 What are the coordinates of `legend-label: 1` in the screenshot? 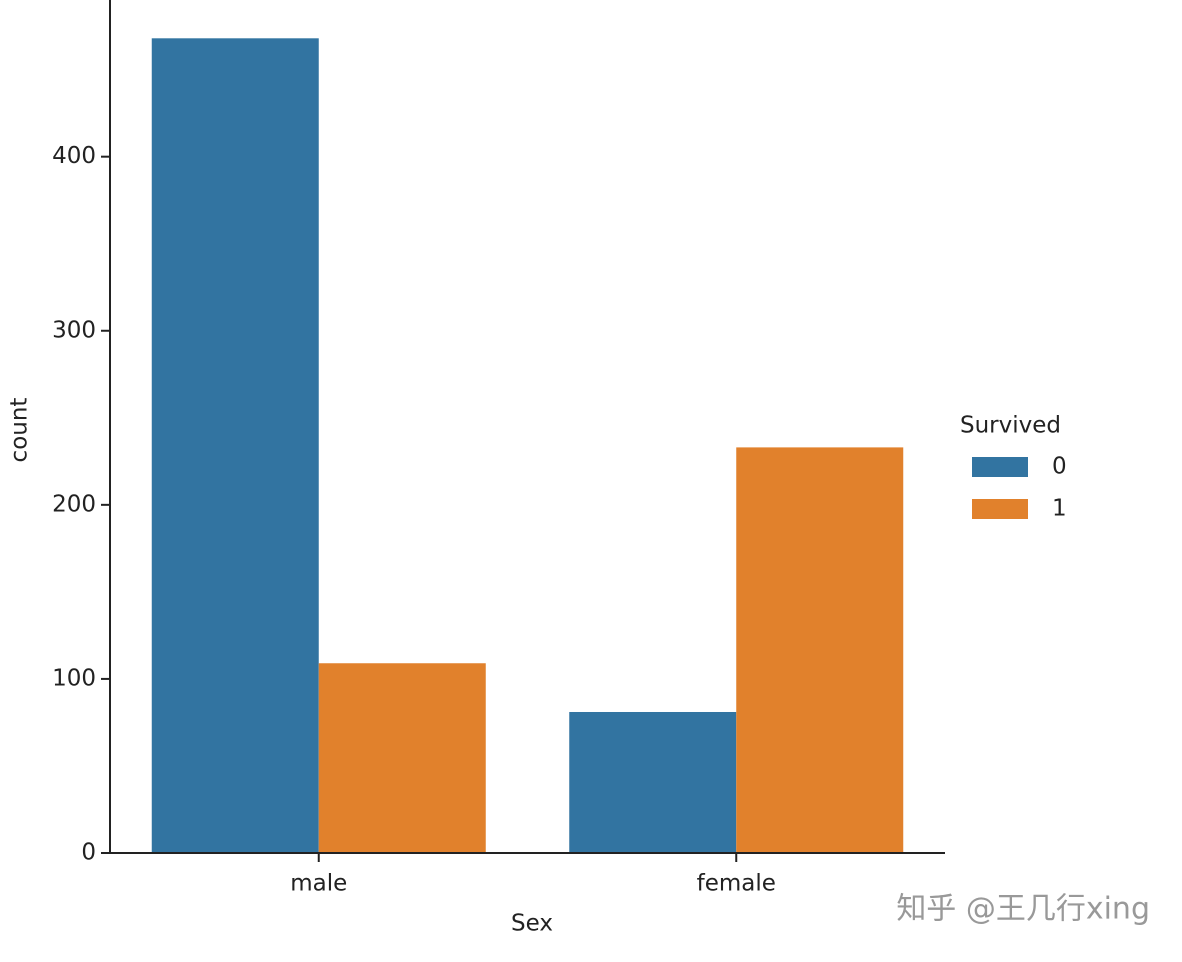 It's located at (1059, 509).